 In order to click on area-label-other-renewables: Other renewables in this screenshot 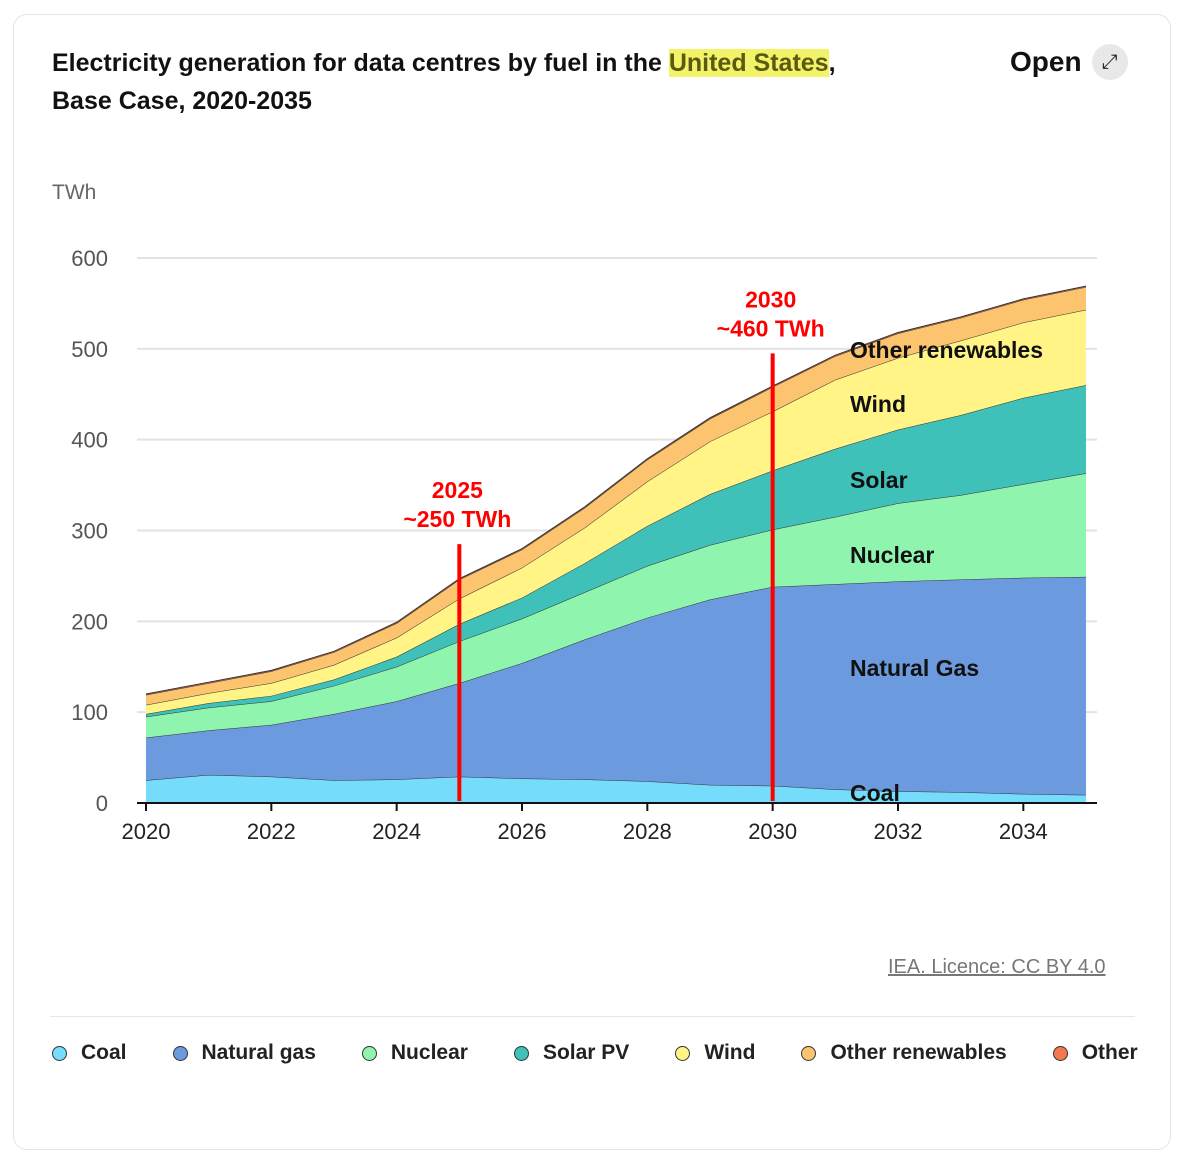, I will do `click(946, 350)`.